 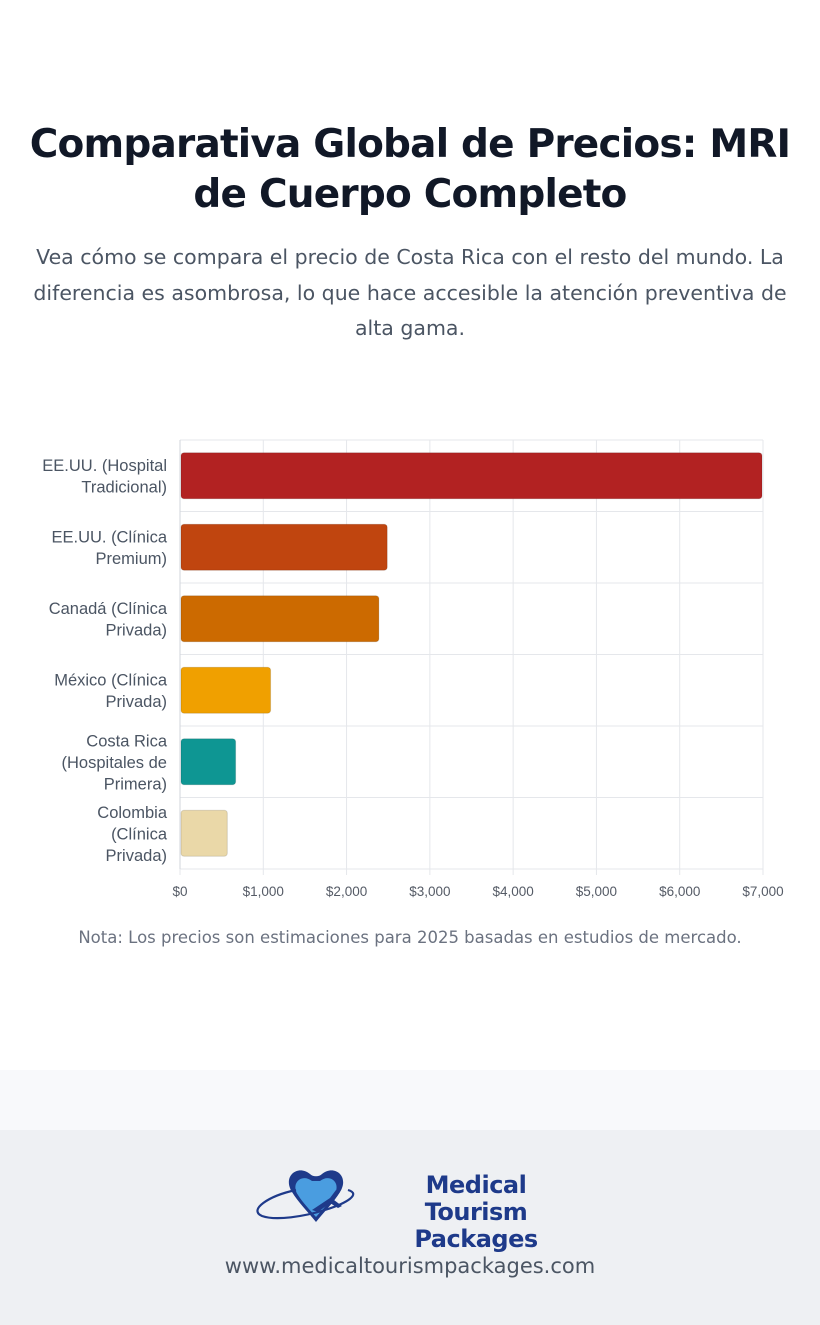 I want to click on brand-name-line2: Packages, so click(x=476, y=1239).